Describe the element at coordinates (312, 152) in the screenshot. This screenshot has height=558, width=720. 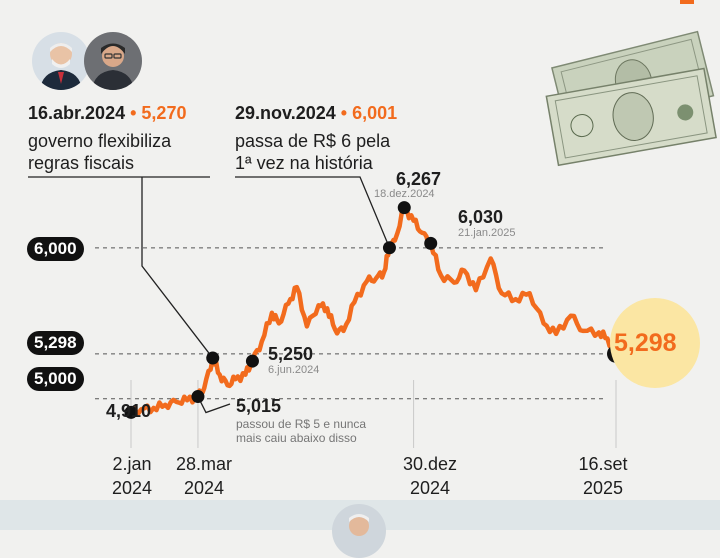
I see `annotation-2-text: passa de R$ 6 pela 1ª vez na história` at that location.